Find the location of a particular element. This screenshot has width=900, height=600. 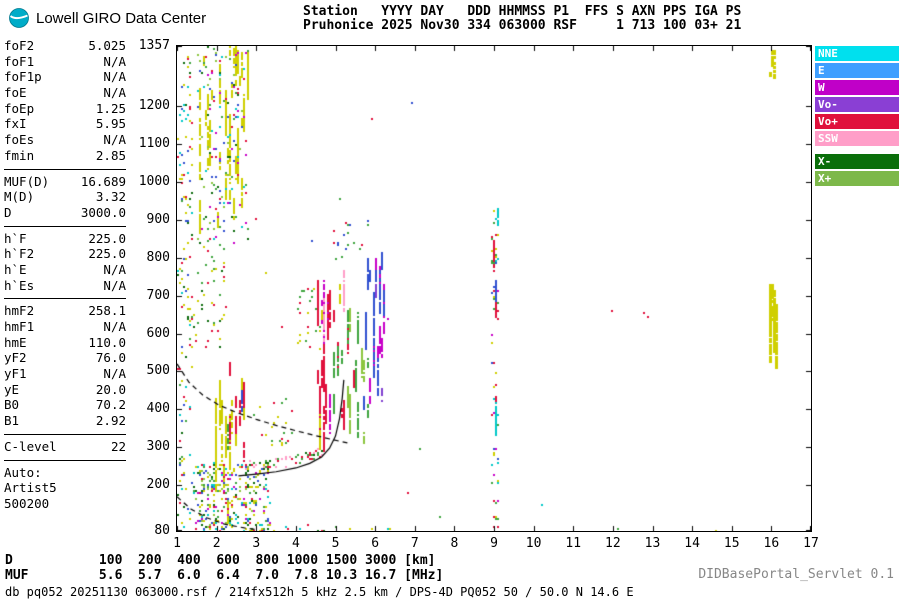

y-tick-label: 1100 is located at coordinates (154, 143).